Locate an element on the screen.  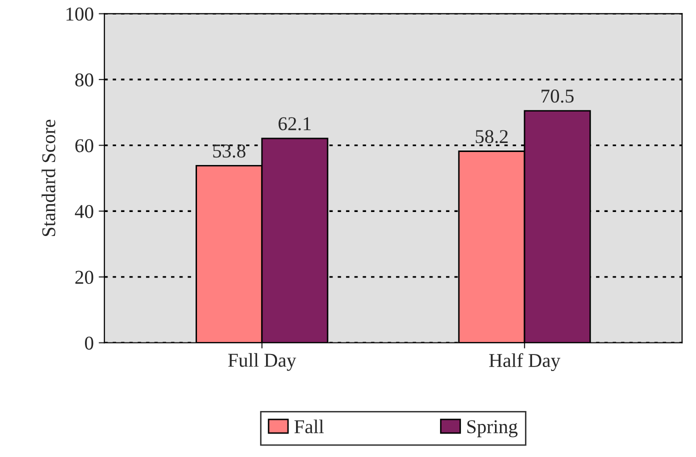
y-tick-label: 40 is located at coordinates (84, 211).